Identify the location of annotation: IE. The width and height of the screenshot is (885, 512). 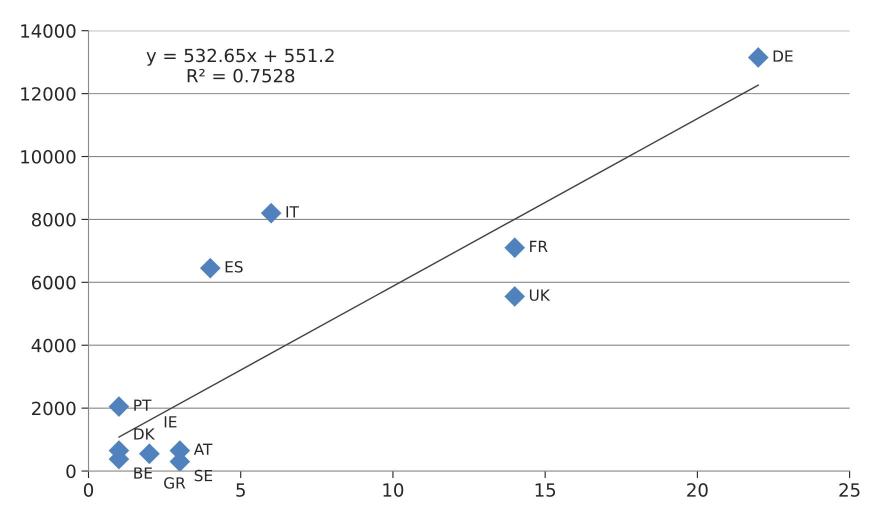
(170, 422).